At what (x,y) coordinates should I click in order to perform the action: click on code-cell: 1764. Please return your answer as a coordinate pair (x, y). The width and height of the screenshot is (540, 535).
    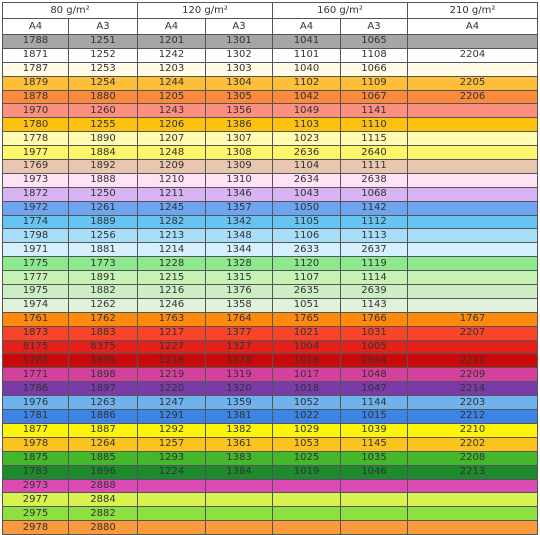
    Looking at the image, I should click on (239, 319).